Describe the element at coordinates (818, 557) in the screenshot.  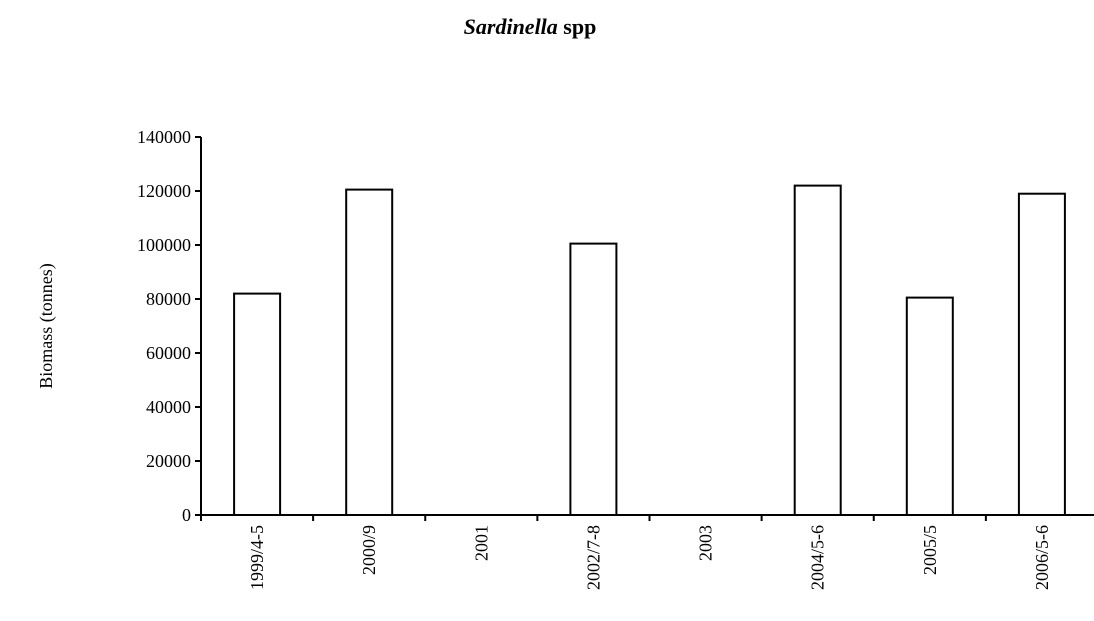
I see `x-tick-label-5: 2004/5-6` at that location.